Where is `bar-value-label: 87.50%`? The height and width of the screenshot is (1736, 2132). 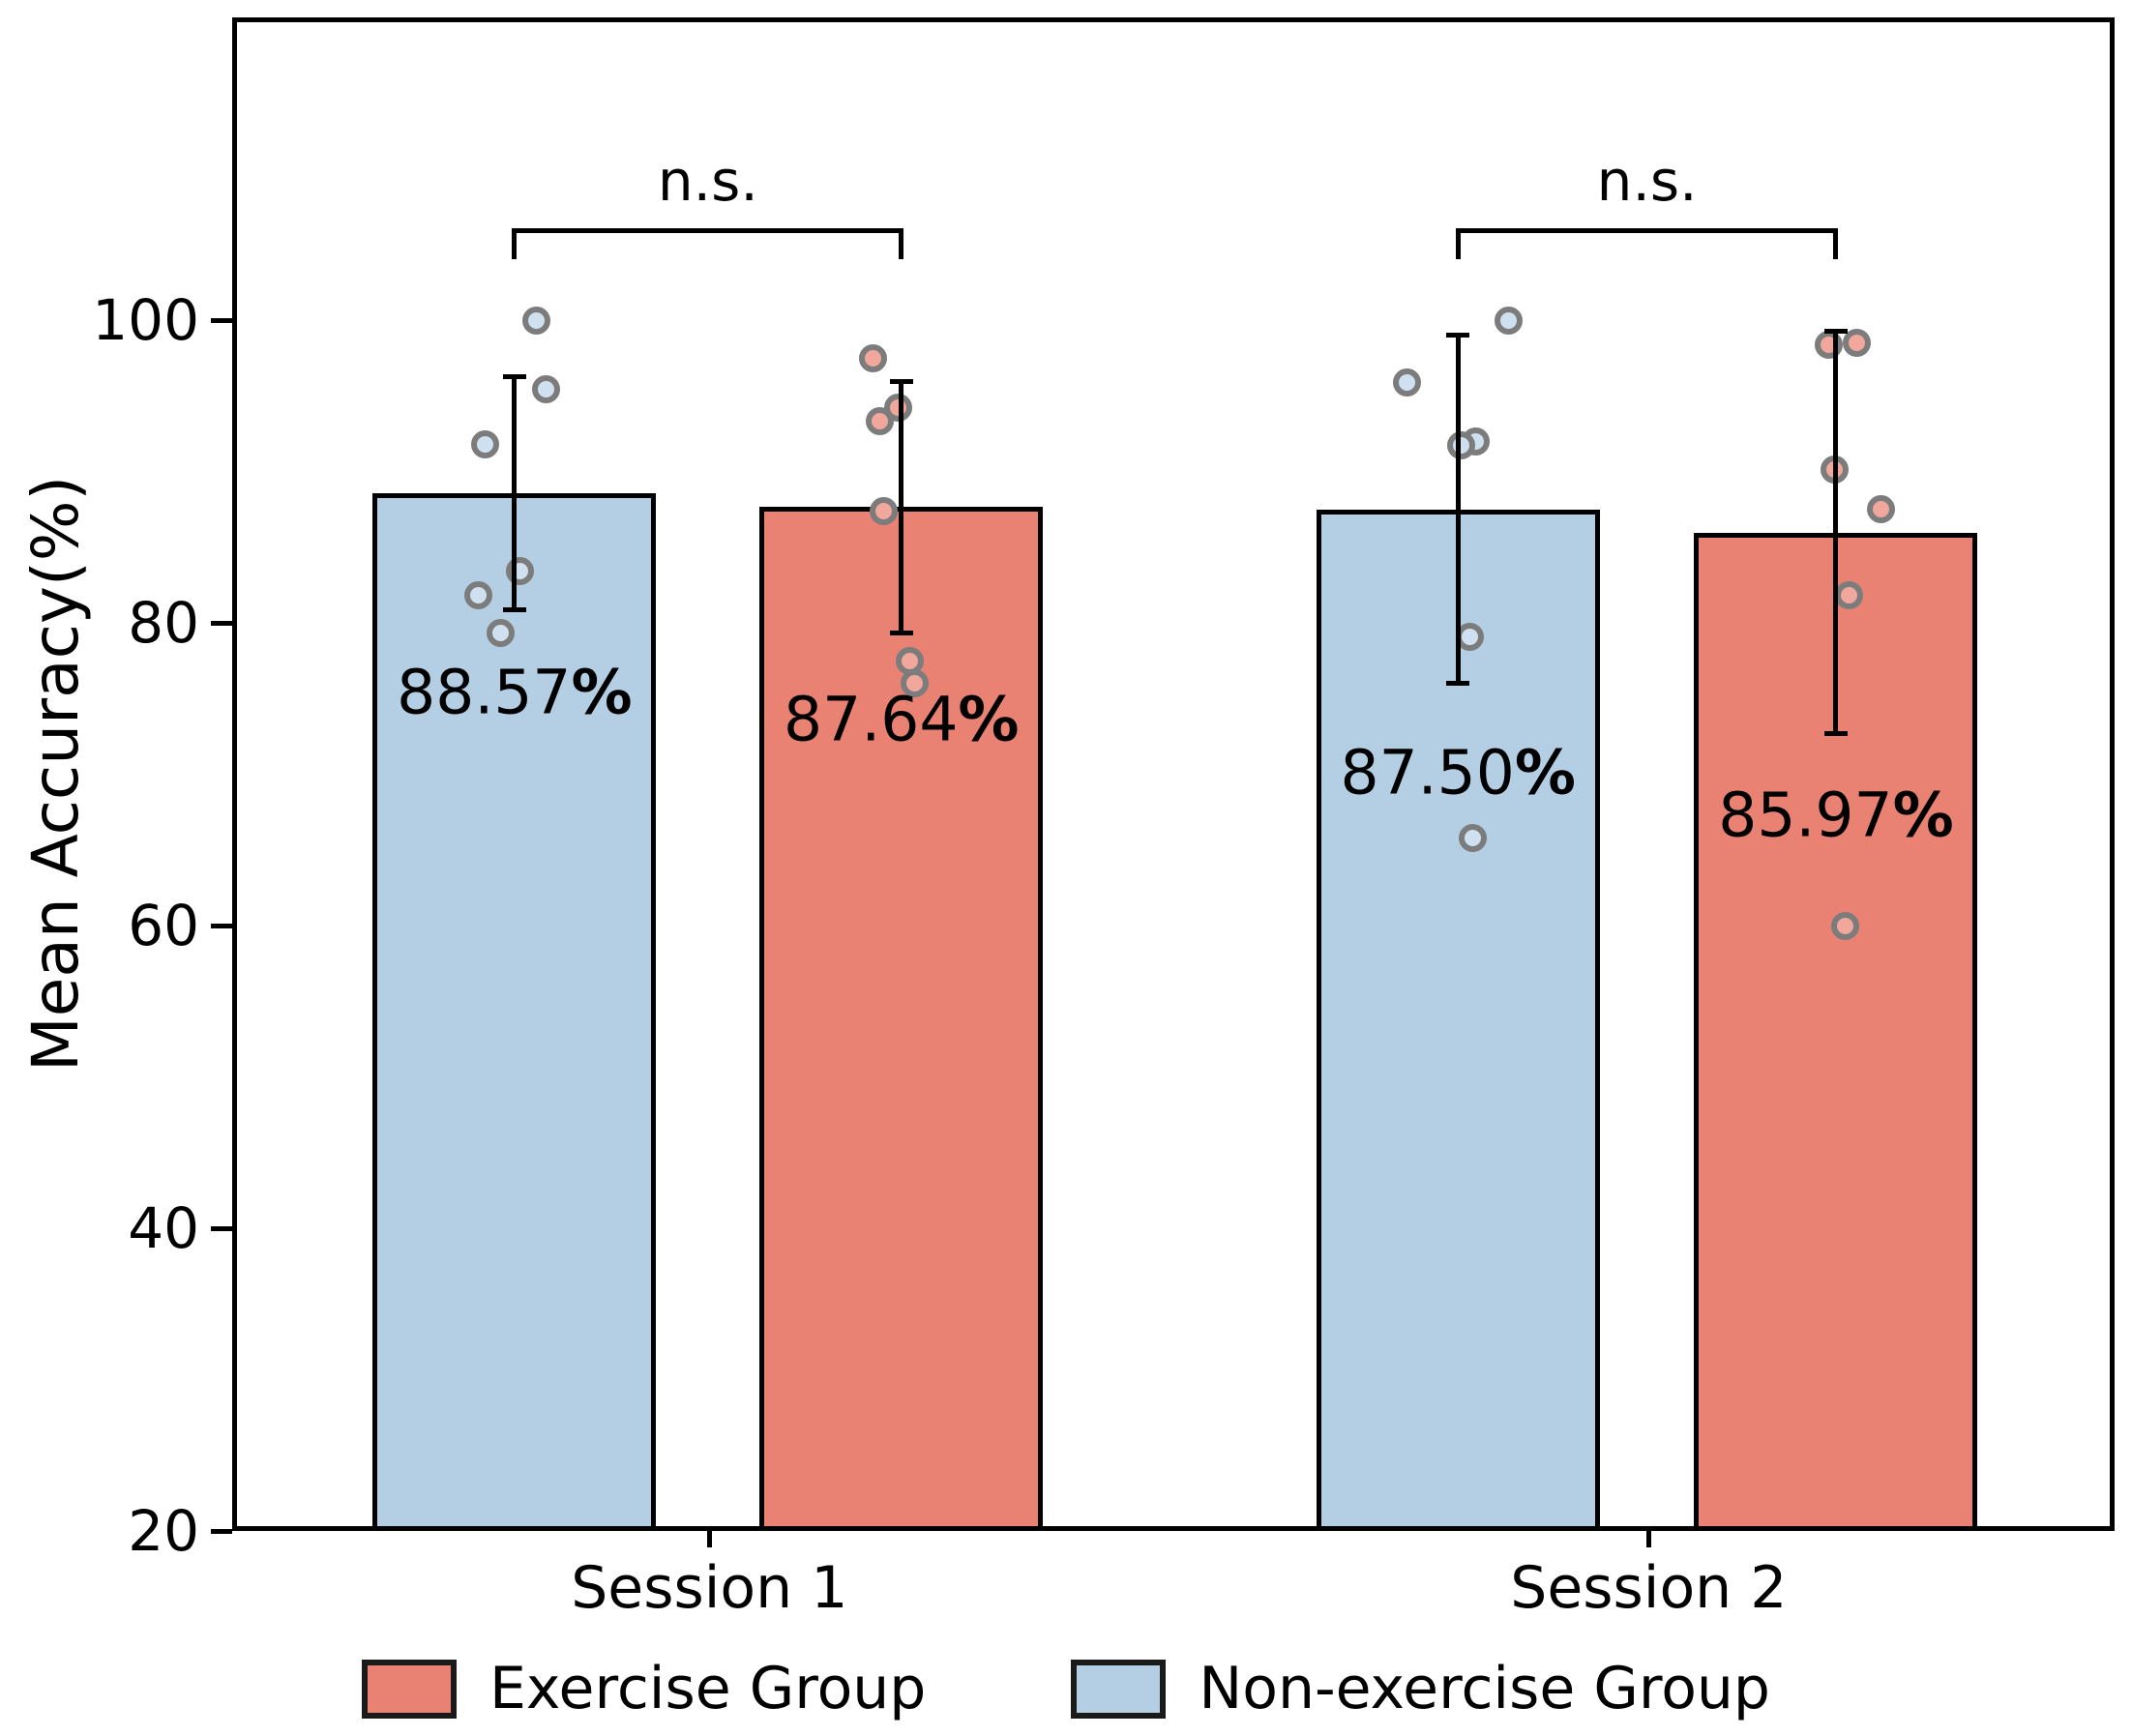 bar-value-label: 87.50% is located at coordinates (1458, 773).